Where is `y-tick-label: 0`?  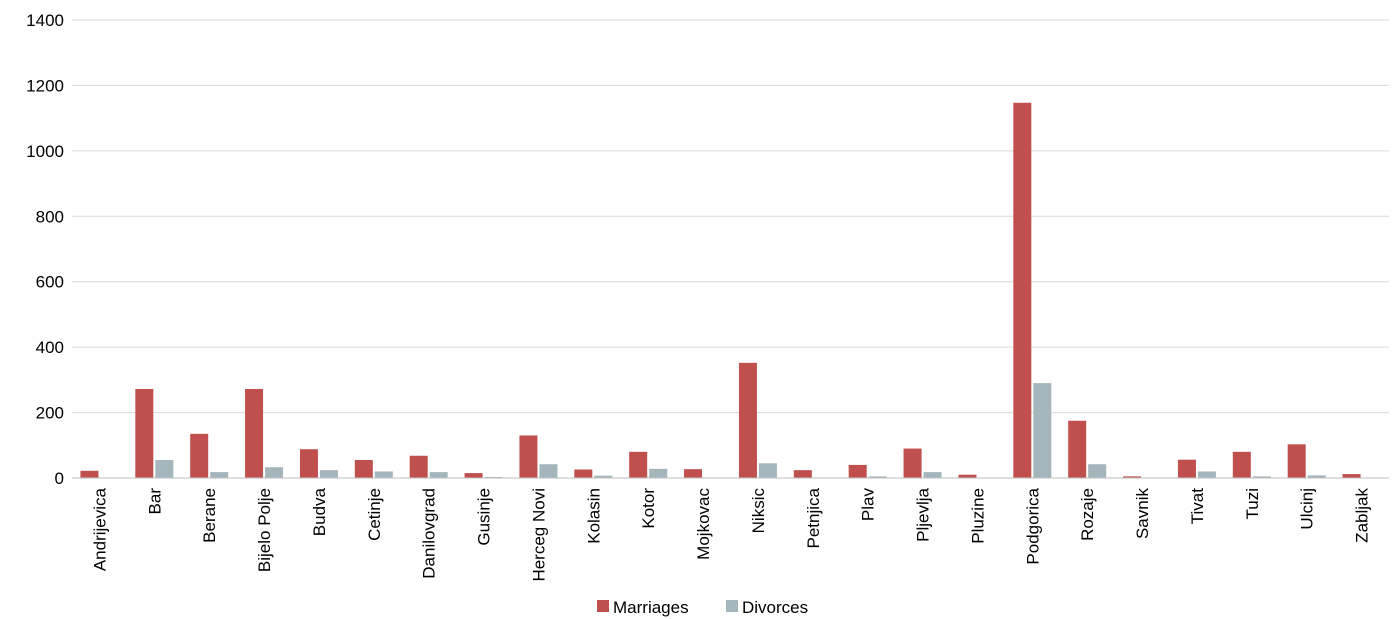
y-tick-label: 0 is located at coordinates (59, 478).